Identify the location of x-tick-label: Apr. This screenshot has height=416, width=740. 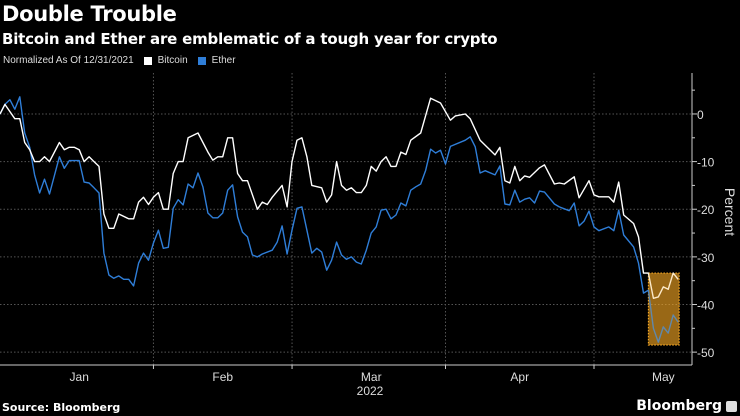
(519, 377).